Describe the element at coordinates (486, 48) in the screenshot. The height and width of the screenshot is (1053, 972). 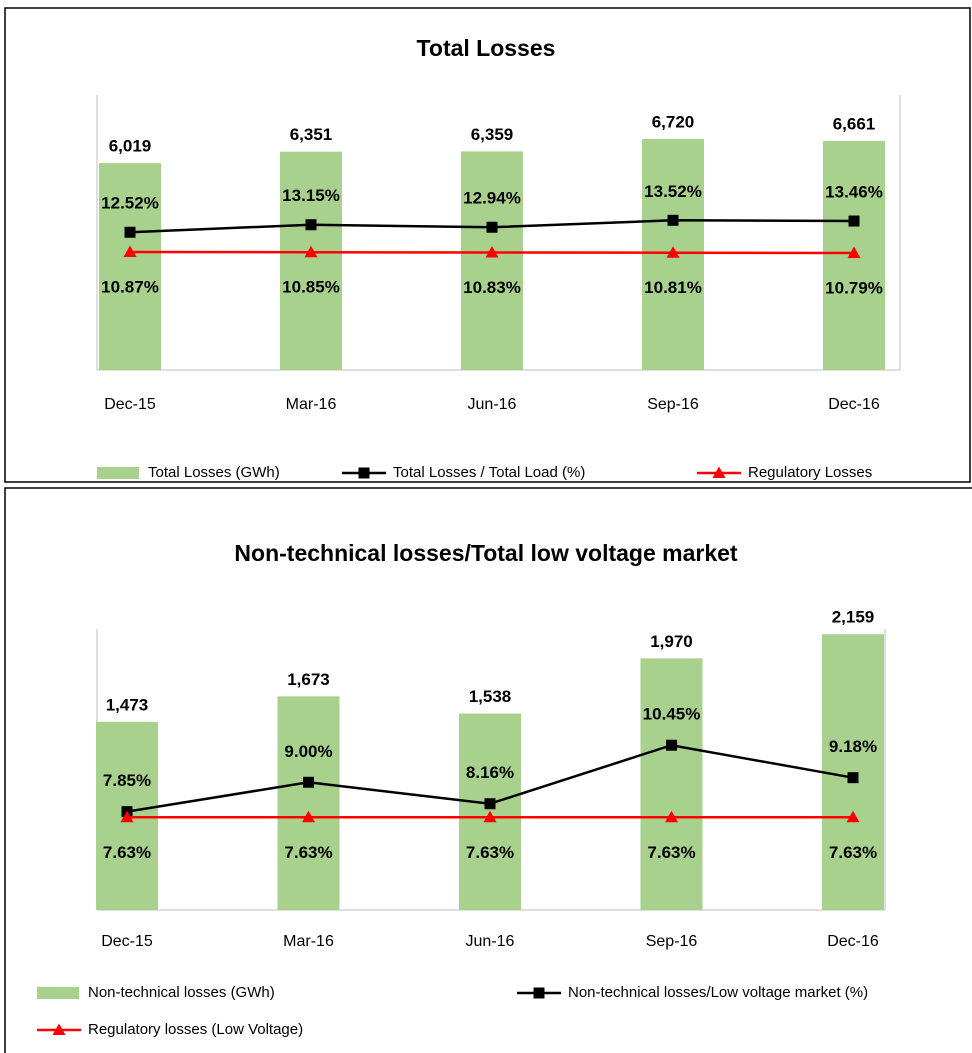
I see `chart-title: Total Losses` at that location.